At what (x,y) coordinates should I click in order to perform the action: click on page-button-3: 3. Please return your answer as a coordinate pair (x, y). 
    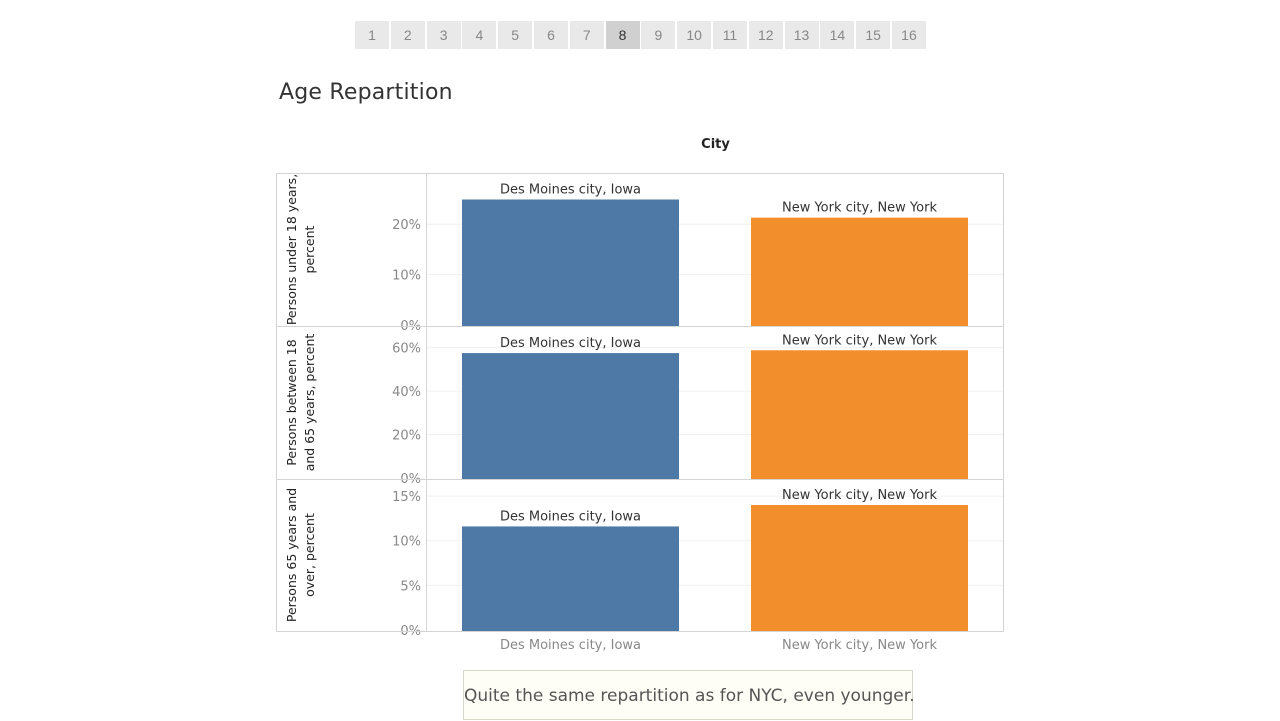
    Looking at the image, I should click on (443, 35).